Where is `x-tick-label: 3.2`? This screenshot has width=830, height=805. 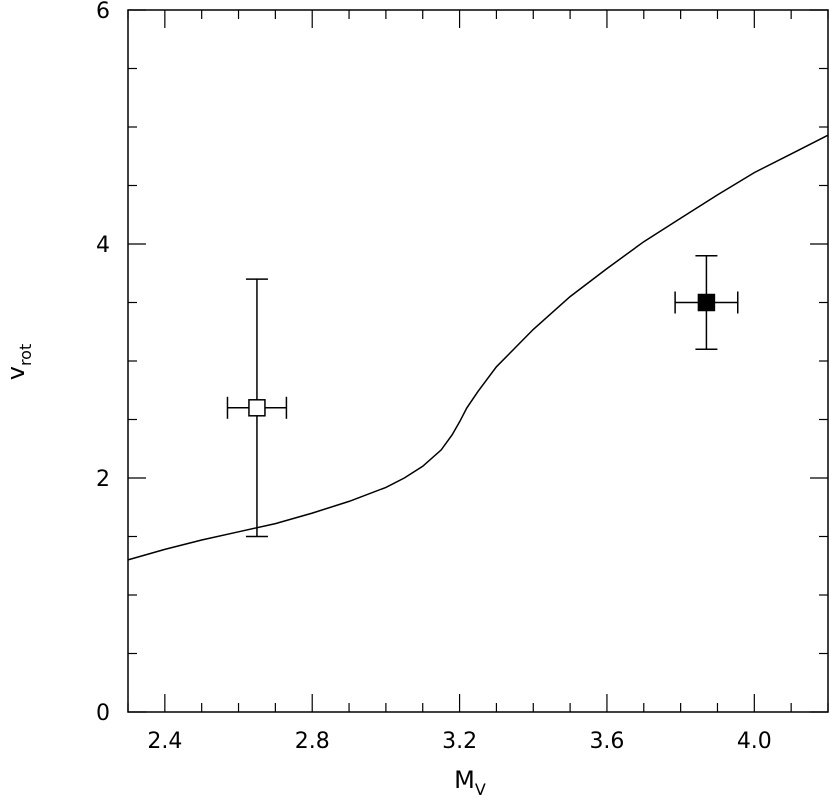 x-tick-label: 3.2 is located at coordinates (459, 741).